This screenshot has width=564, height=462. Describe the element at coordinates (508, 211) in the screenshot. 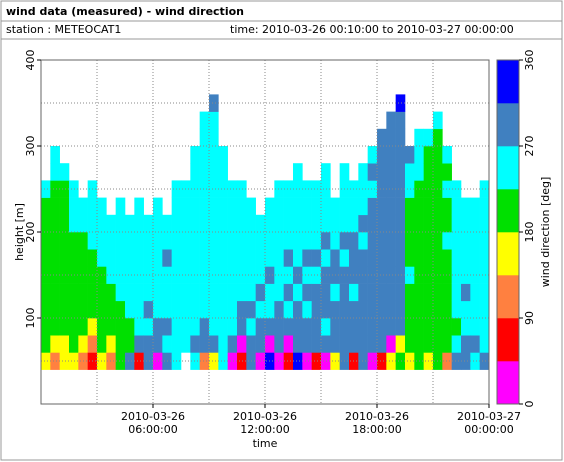

I see `colorbar-band` at that location.